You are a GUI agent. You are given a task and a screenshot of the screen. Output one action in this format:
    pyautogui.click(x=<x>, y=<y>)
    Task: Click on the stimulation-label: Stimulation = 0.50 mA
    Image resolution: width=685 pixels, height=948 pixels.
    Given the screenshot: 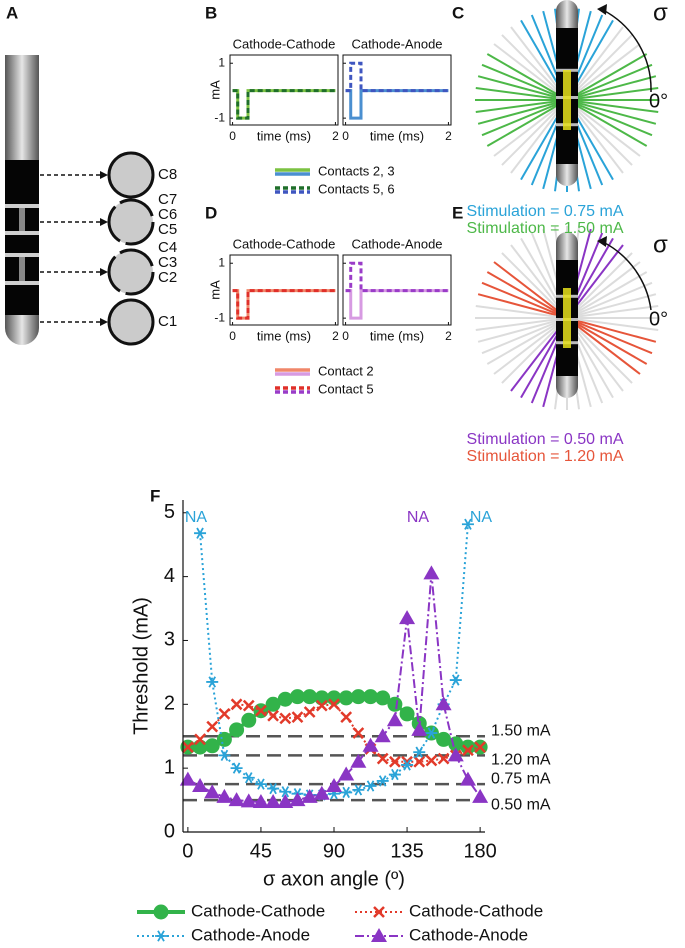 What is the action you would take?
    pyautogui.click(x=545, y=439)
    